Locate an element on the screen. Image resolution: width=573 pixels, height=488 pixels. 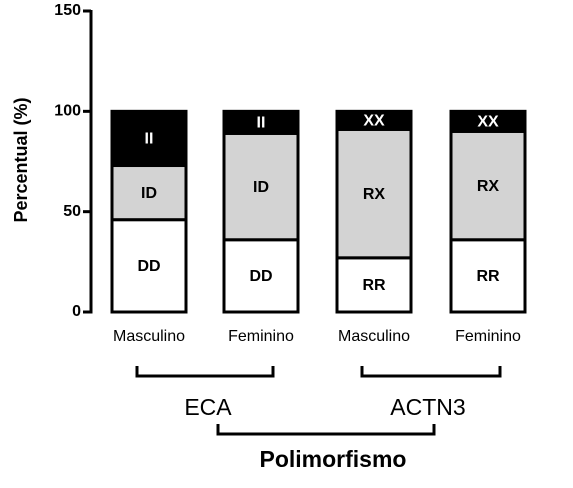
x-axis-label: Polimorfismo is located at coordinates (333, 459).